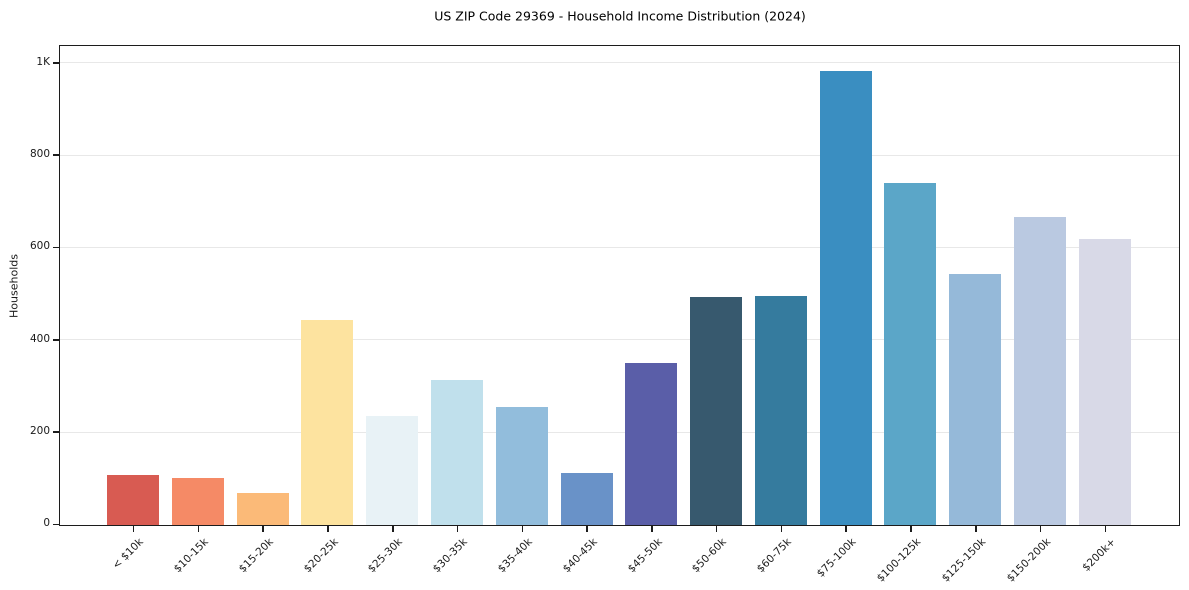  Describe the element at coordinates (197, 501) in the screenshot. I see `bar-$10-15k` at that location.